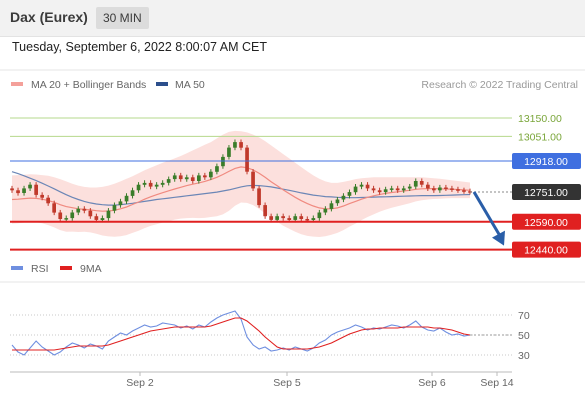 This screenshot has width=585, height=402. I want to click on x-axis: Sep 2 Sep 5 Sep 6 Sep 14, so click(320, 380).